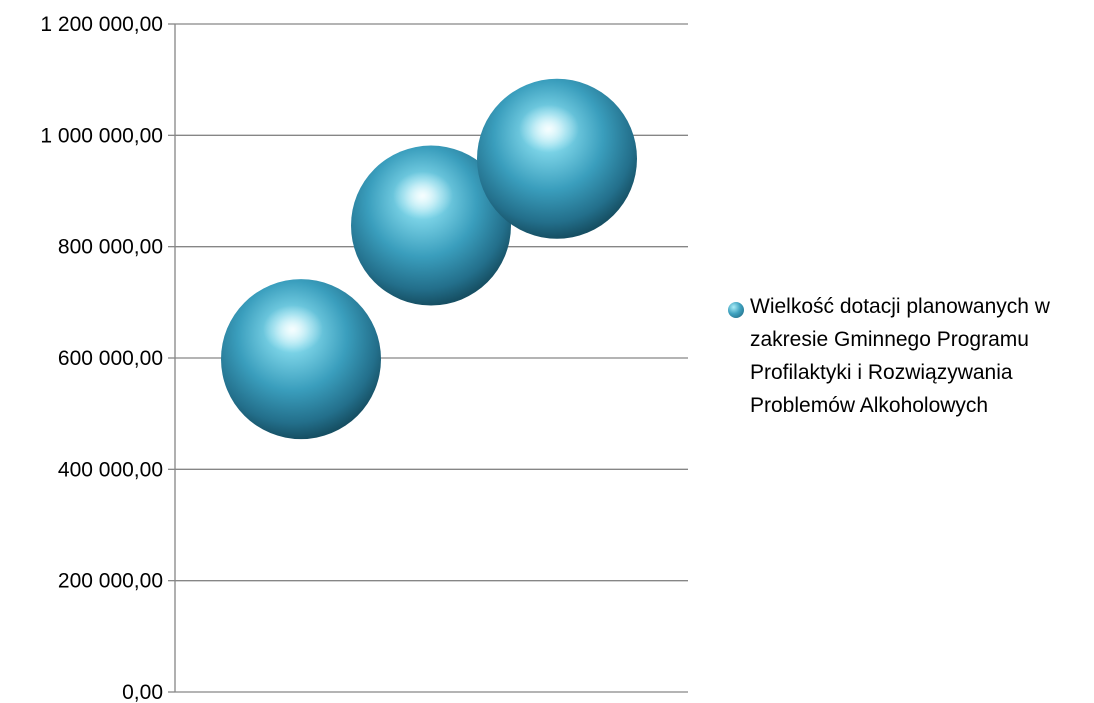 This screenshot has width=1094, height=703. I want to click on y-tick-label: 1 000 000,00, so click(101, 135).